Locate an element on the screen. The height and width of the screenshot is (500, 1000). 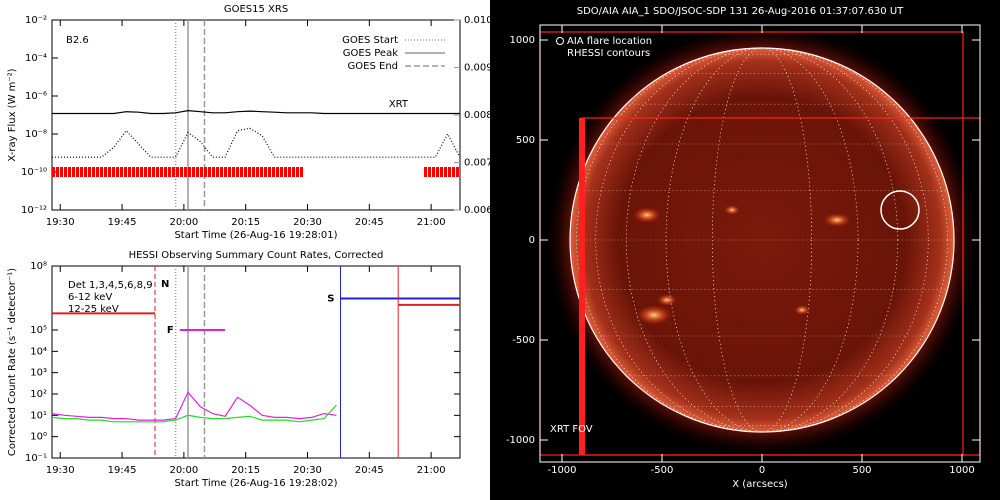
x-axis-label: Start Time (26-Aug-16 19:28:01) is located at coordinates (255, 235).